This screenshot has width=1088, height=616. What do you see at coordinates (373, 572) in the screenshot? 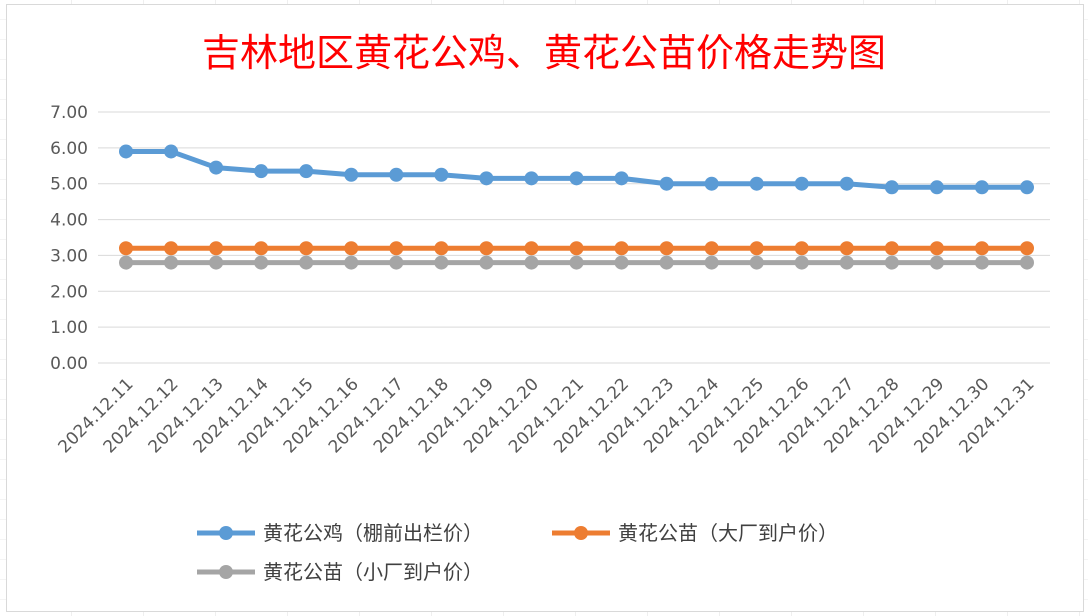
I see `legend-label: 黄花公苗（小厂到户价）` at bounding box center [373, 572].